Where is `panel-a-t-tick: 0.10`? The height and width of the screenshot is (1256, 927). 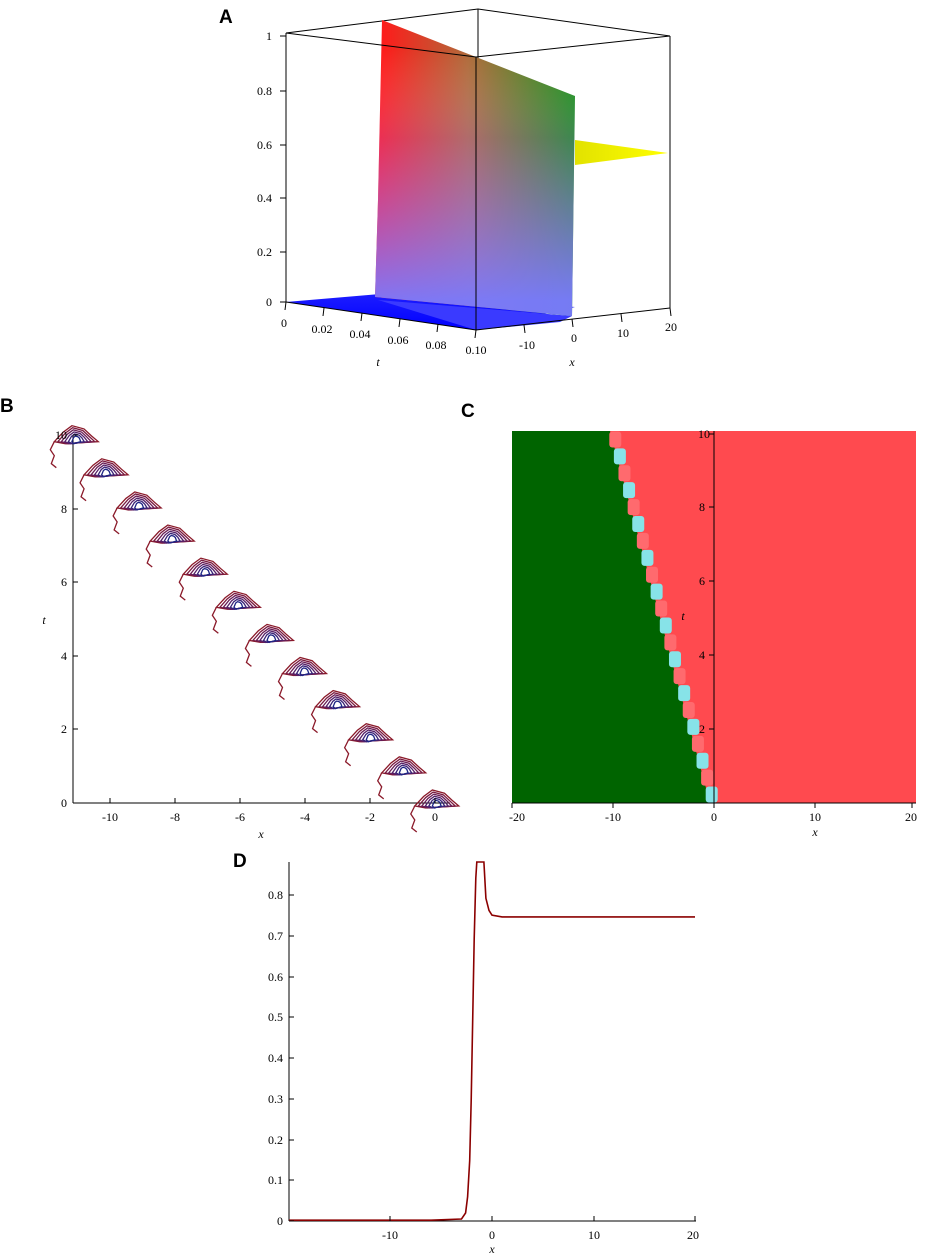 panel-a-t-tick: 0.10 is located at coordinates (476, 350).